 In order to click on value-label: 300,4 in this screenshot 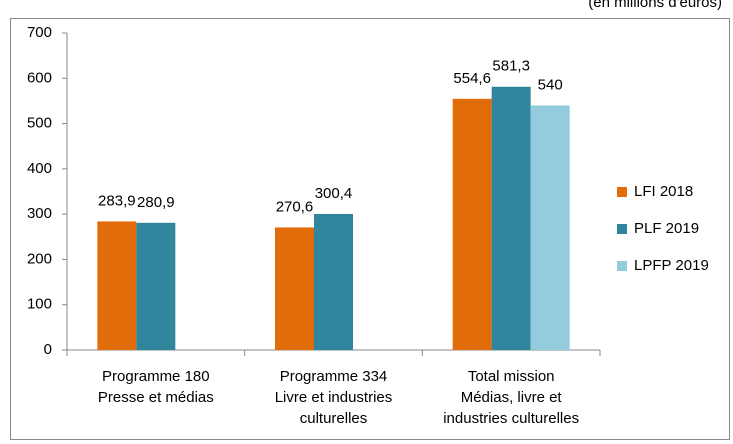, I will do `click(334, 193)`.